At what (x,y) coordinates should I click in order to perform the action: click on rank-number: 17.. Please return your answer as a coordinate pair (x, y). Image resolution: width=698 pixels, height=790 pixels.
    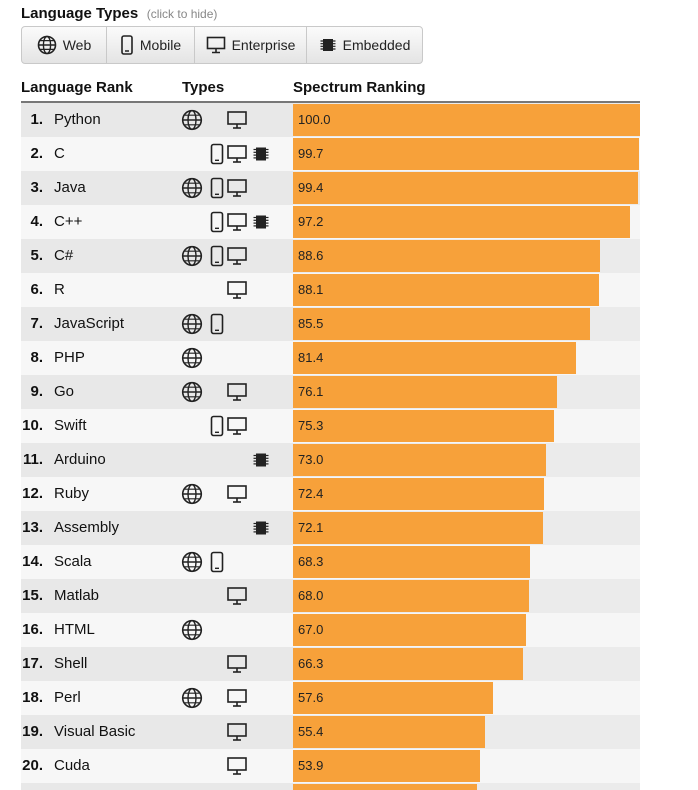
    Looking at the image, I should click on (32, 663).